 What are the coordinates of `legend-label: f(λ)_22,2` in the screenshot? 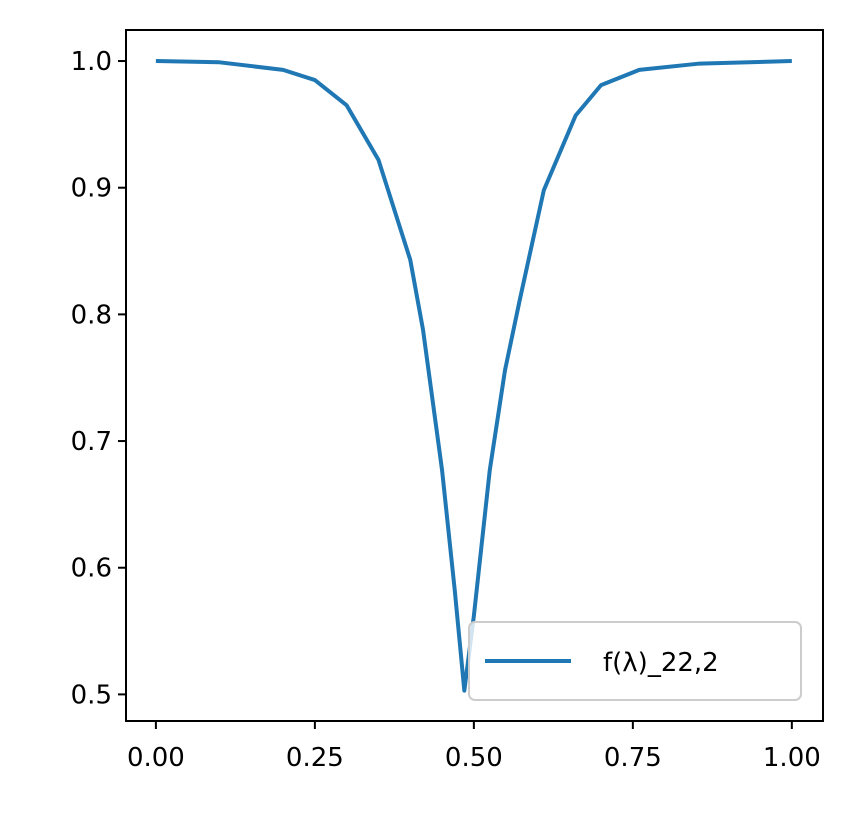 It's located at (661, 663).